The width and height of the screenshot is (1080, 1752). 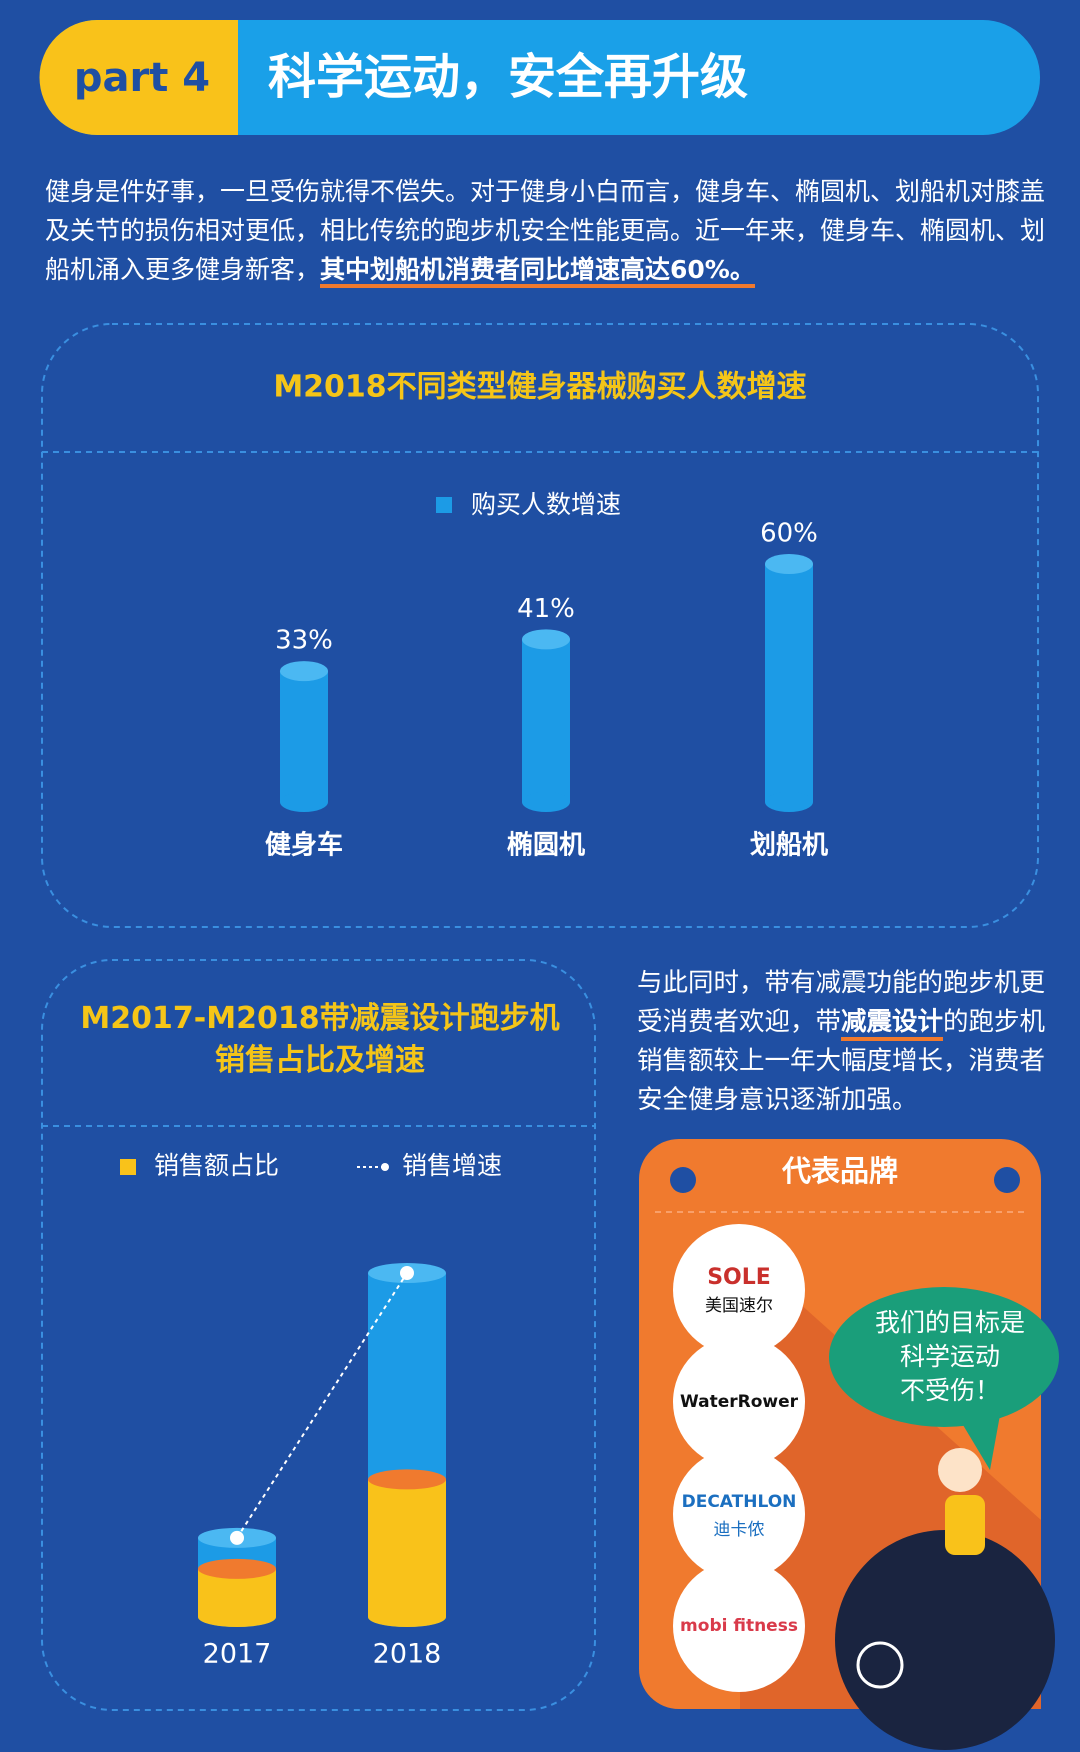 What do you see at coordinates (739, 1306) in the screenshot?
I see `brand-sub: 美国速尔` at bounding box center [739, 1306].